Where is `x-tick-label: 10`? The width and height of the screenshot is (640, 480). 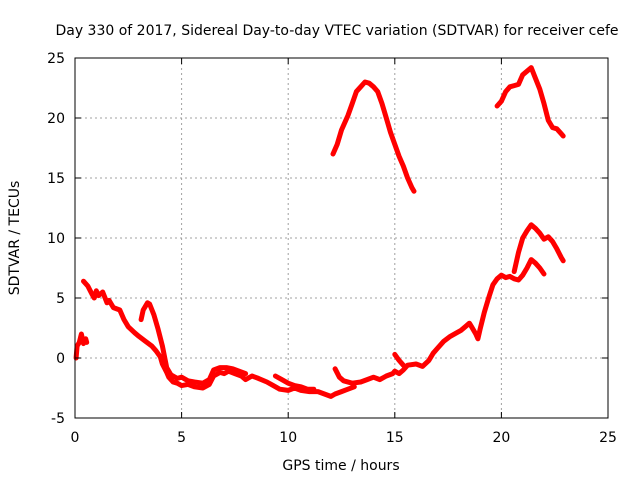 x-tick-label: 10 is located at coordinates (288, 438).